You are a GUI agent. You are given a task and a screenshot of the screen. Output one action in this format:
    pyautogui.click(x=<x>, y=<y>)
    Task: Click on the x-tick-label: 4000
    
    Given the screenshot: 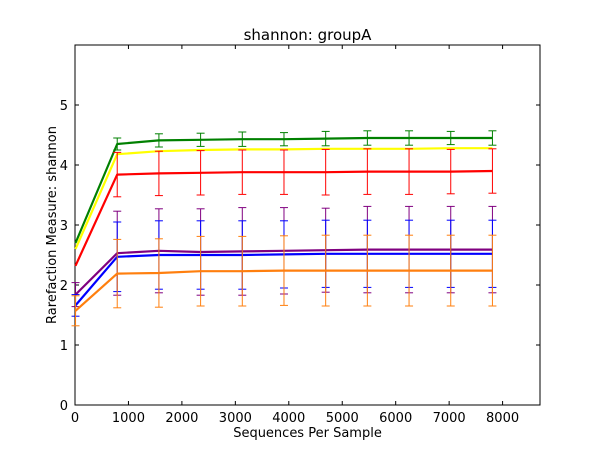 What is the action you would take?
    pyautogui.click(x=288, y=418)
    